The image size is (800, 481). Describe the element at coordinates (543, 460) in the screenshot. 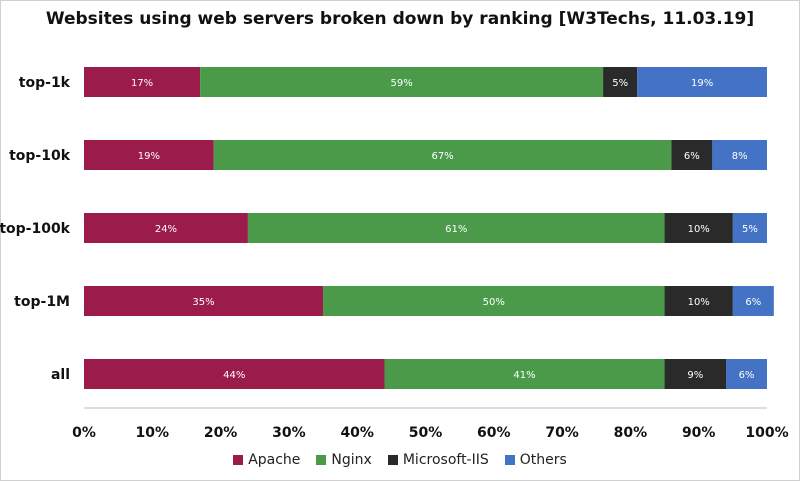

I see `legend-label: Others` at that location.